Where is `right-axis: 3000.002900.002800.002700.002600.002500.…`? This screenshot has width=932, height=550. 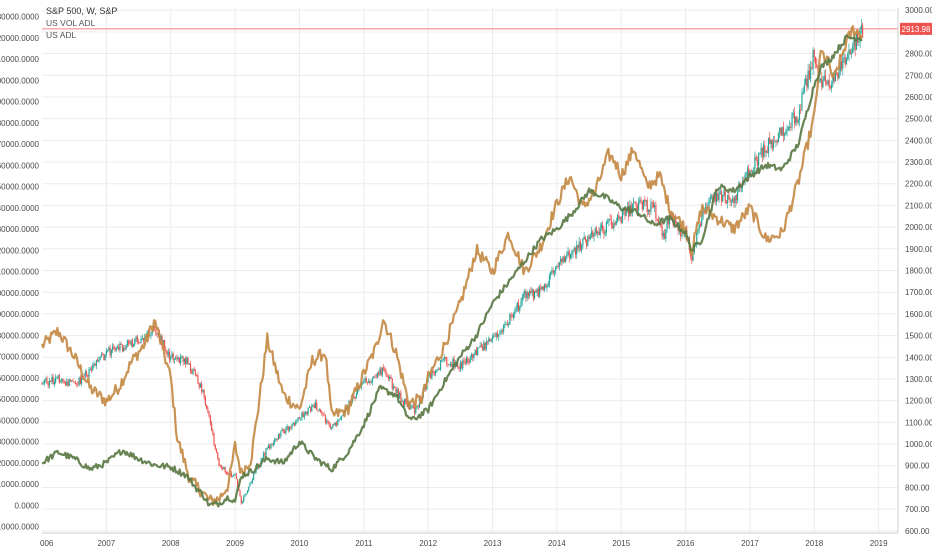
right-axis: 3000.002900.002800.002700.002600.002500.… is located at coordinates (914, 271).